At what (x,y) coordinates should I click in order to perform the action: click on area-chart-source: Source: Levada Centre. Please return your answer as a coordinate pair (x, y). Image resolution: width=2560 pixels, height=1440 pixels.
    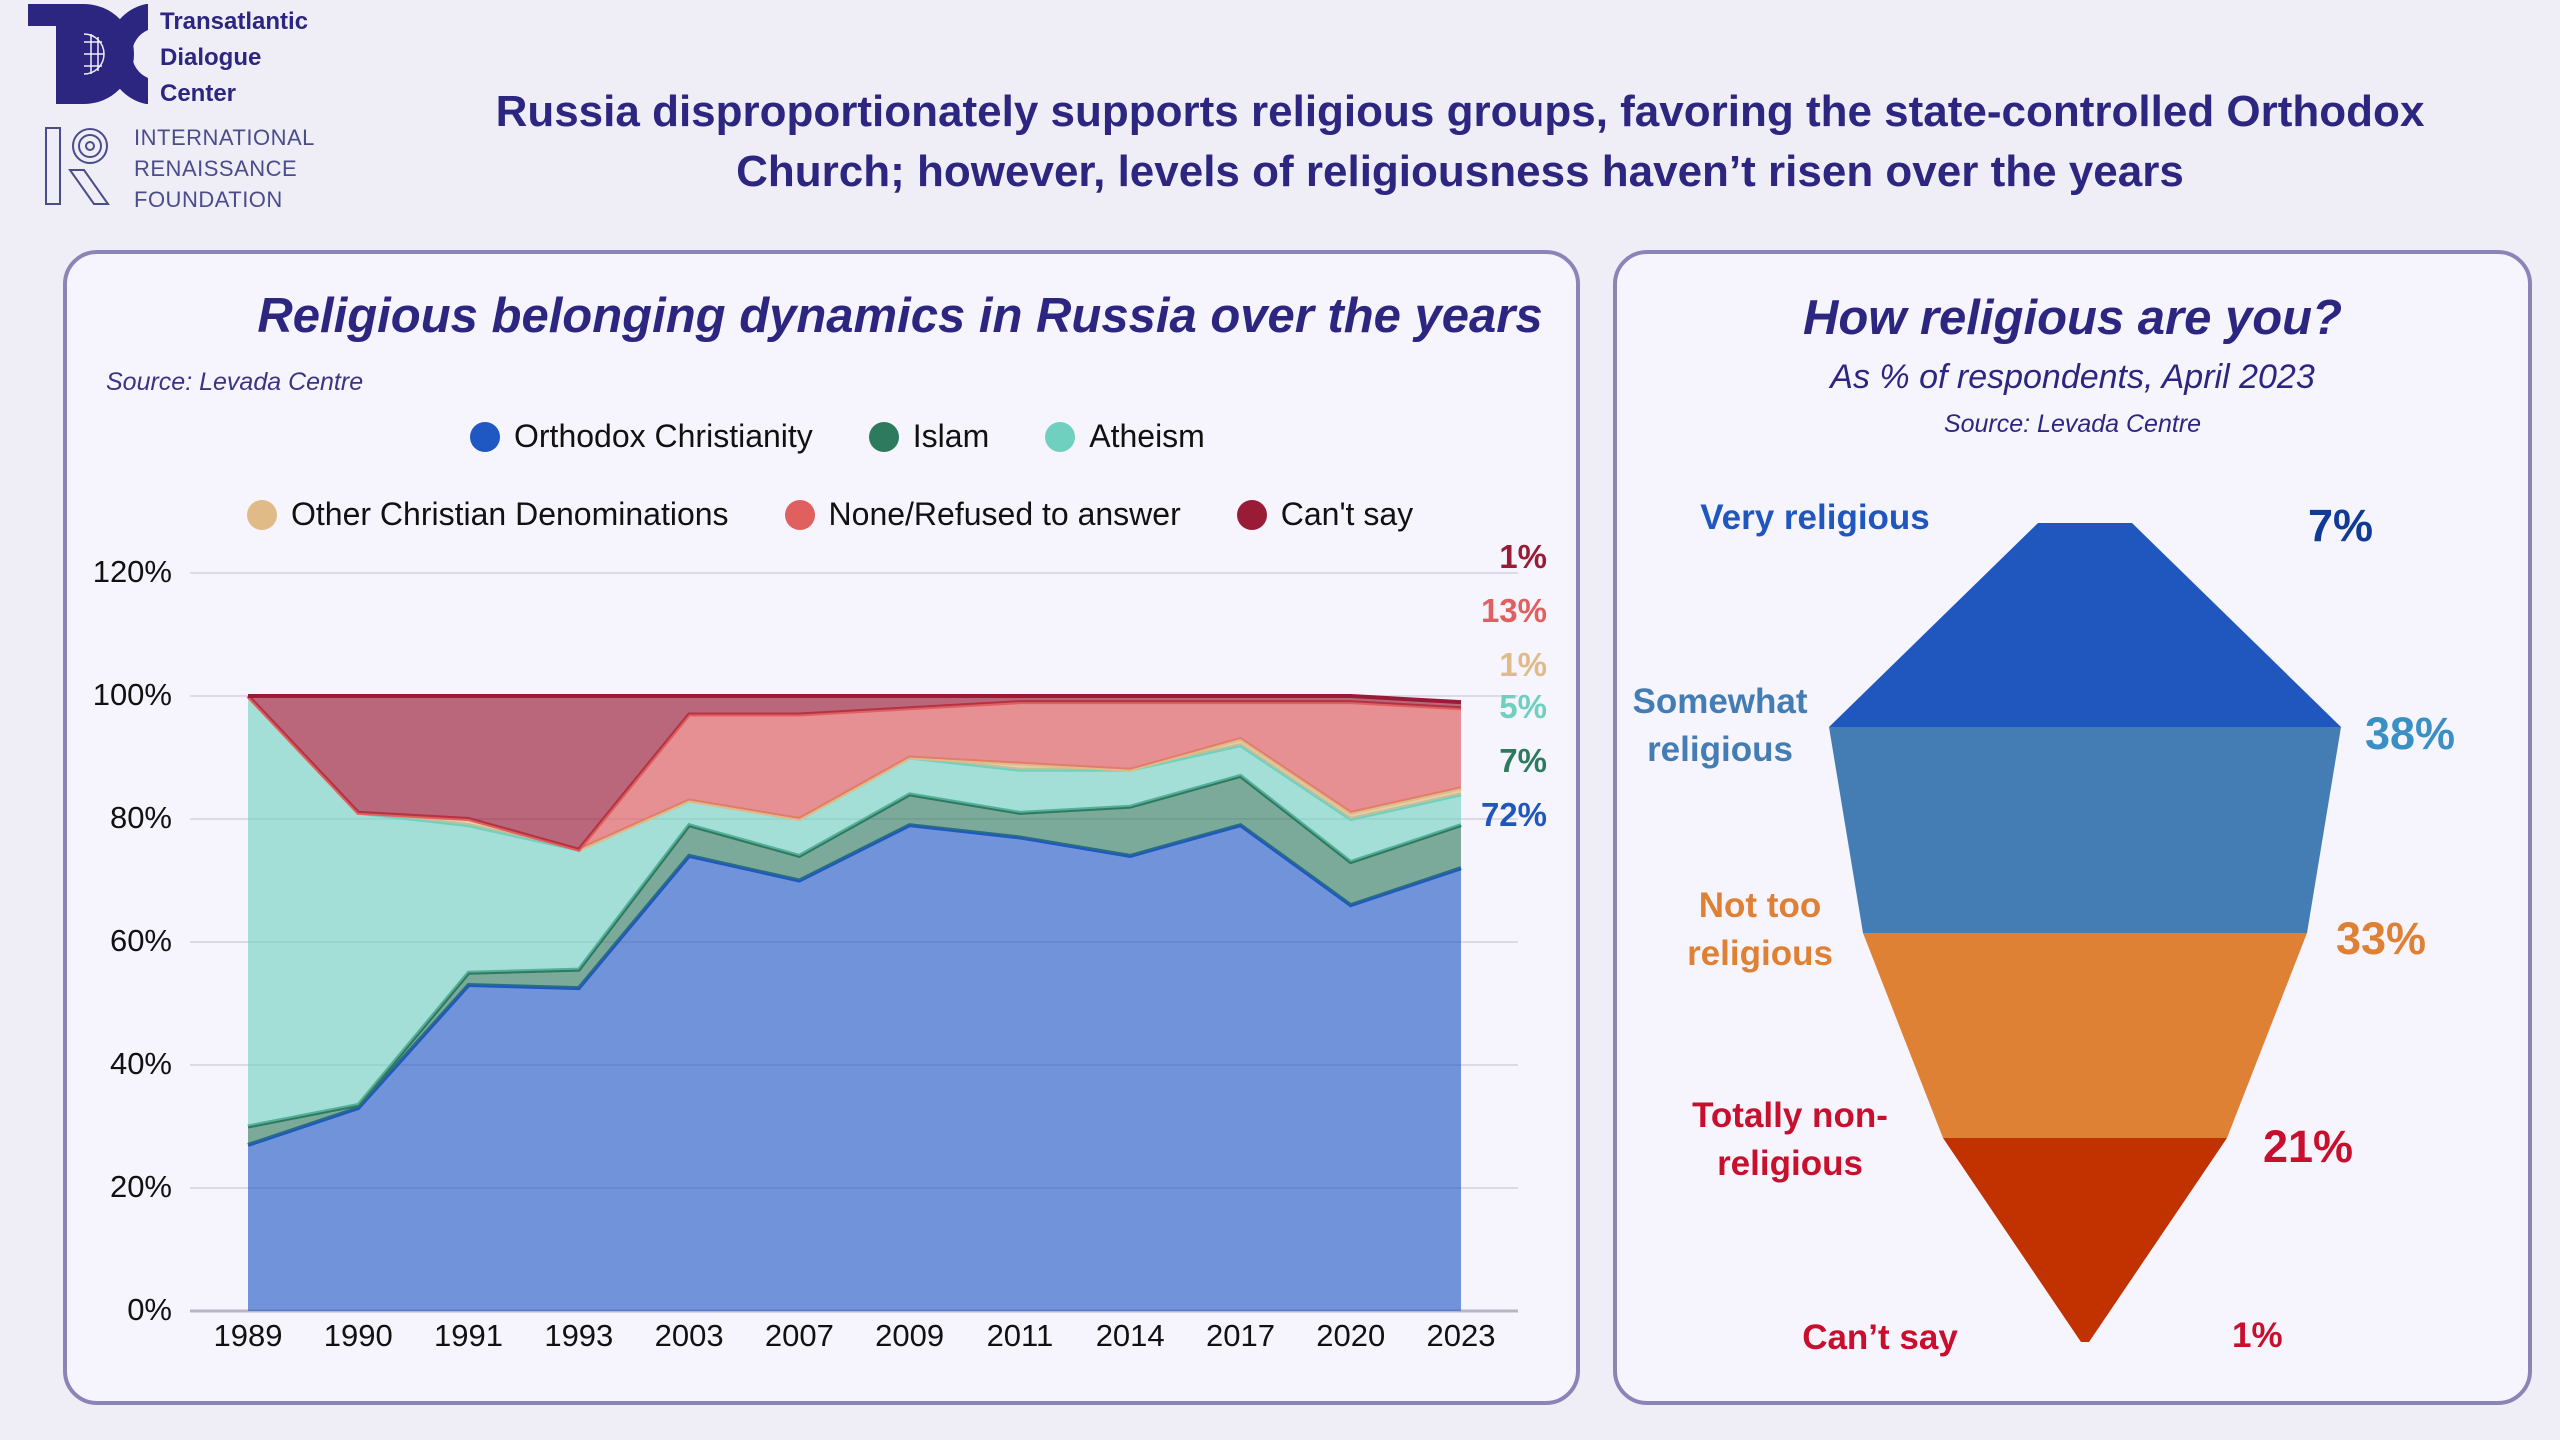
    Looking at the image, I should click on (235, 382).